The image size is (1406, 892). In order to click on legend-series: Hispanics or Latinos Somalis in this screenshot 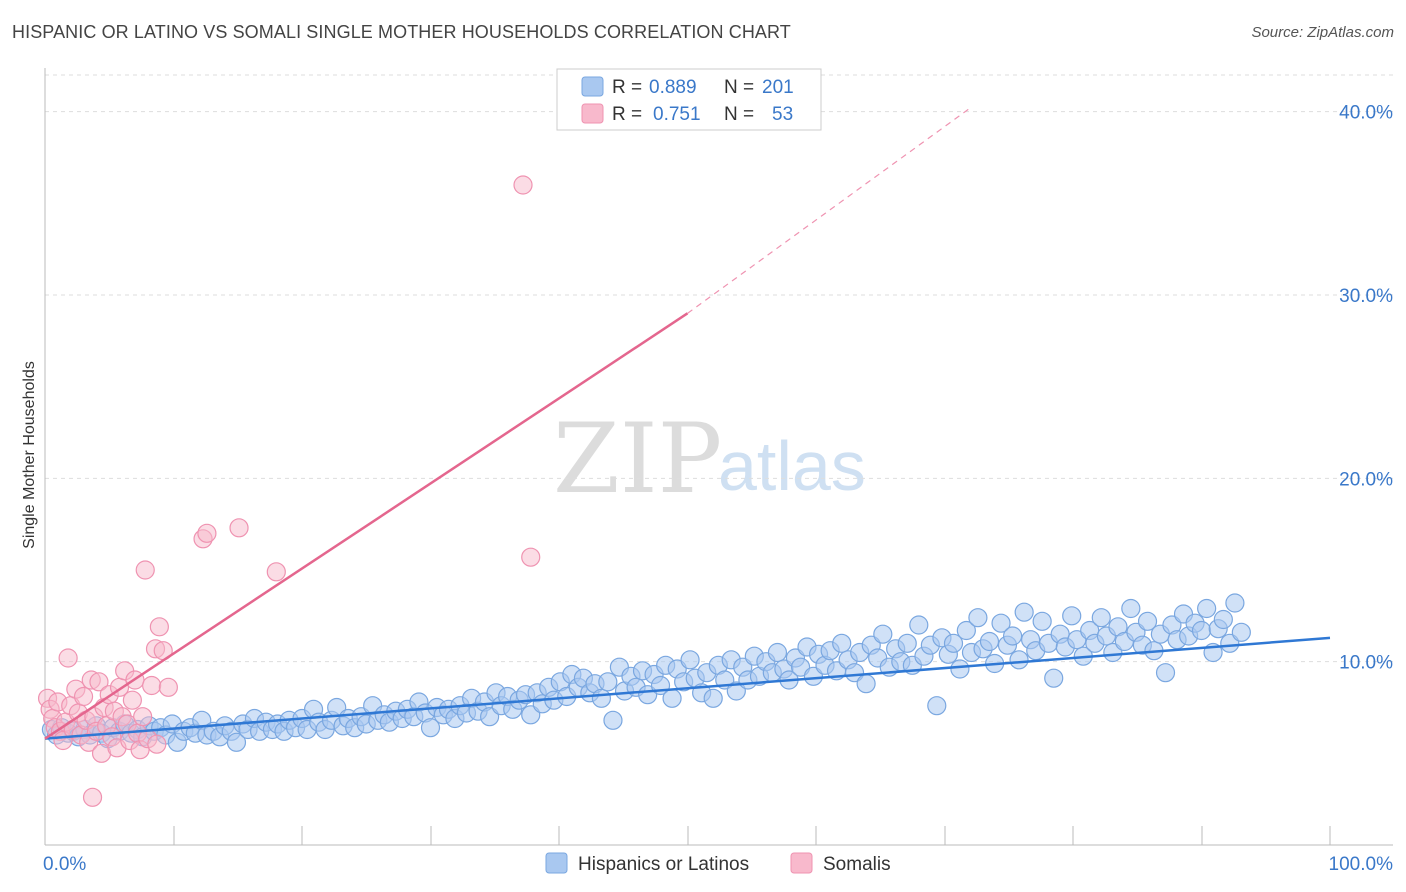, I will do `click(718, 863)`.